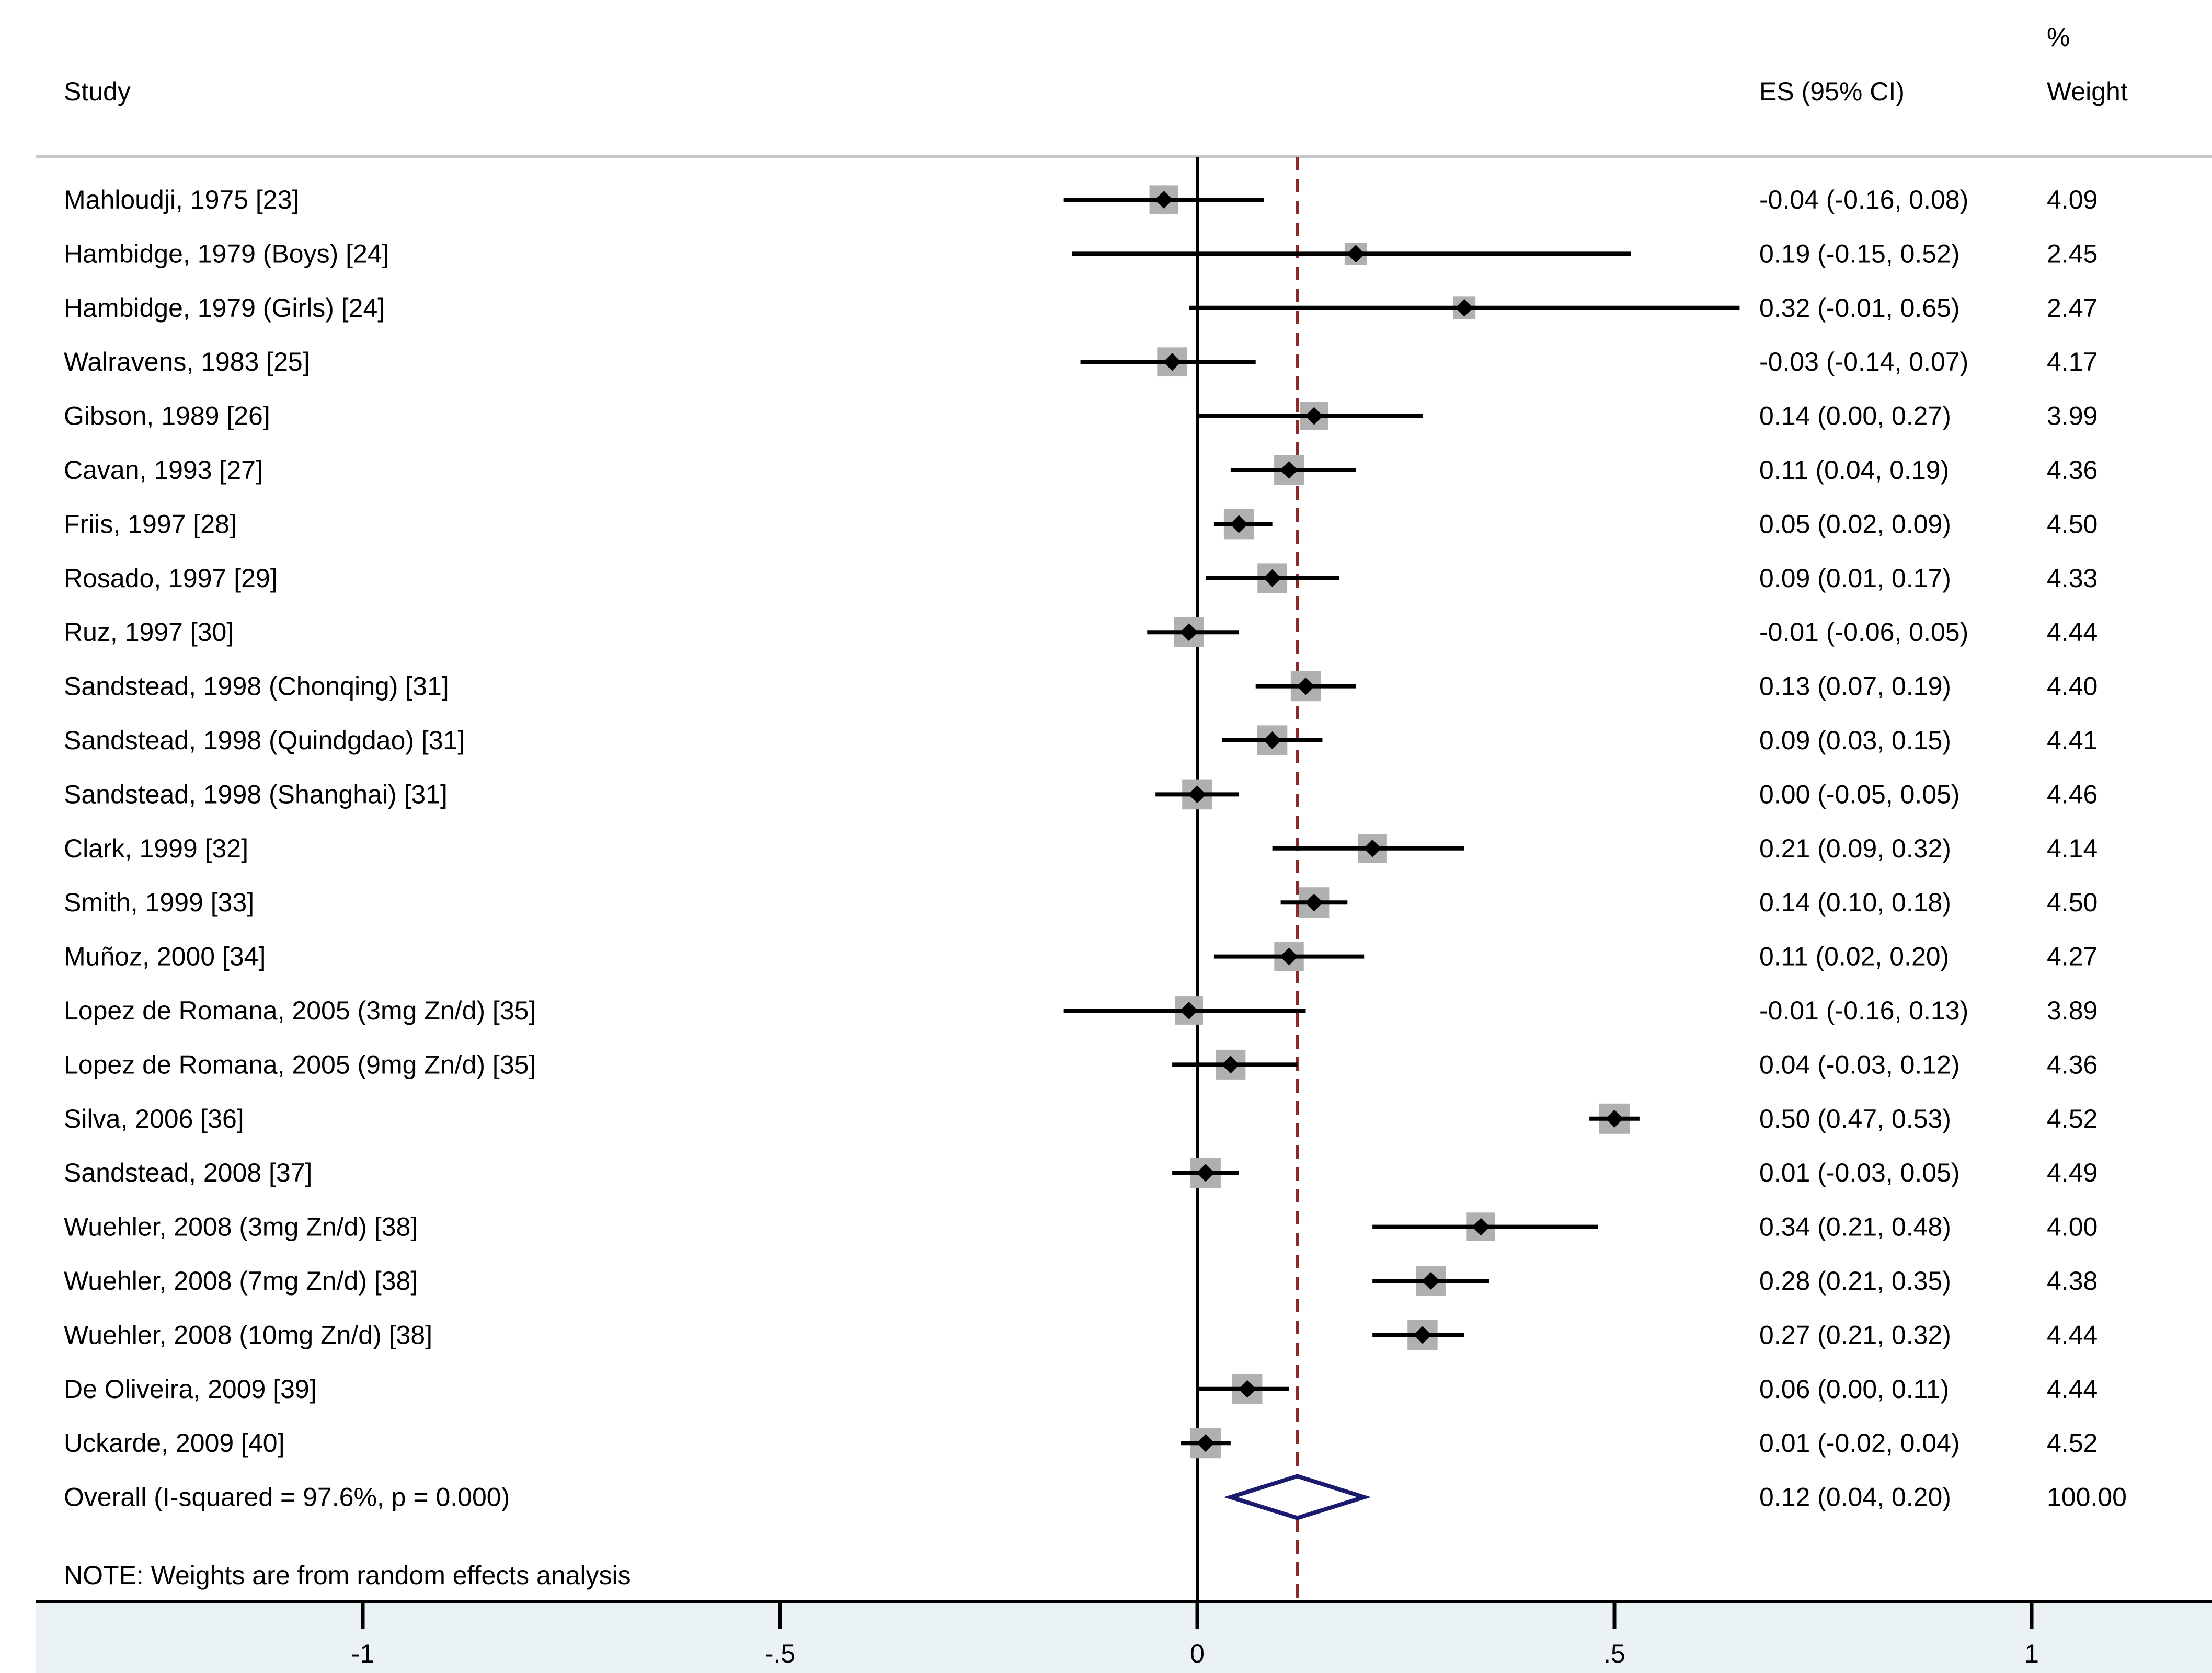  What do you see at coordinates (1855, 578) in the screenshot?
I see `study-es-ci: 0.09 (0.01, 0.17)` at bounding box center [1855, 578].